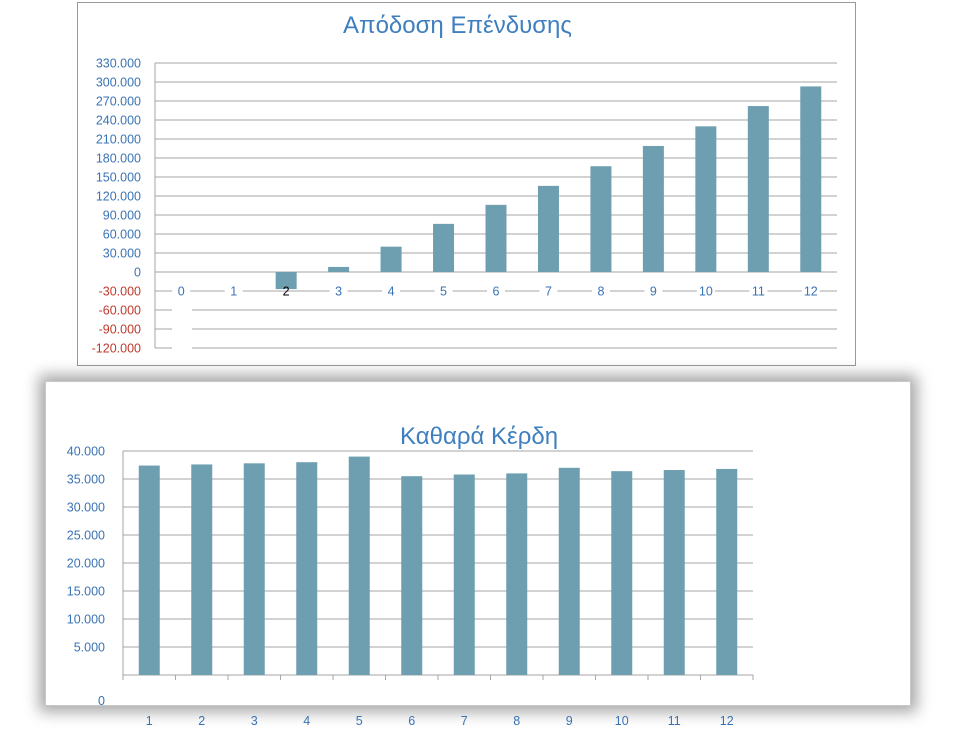 The width and height of the screenshot is (960, 755). I want to click on y-tick-label: 210.000, so click(118, 140).